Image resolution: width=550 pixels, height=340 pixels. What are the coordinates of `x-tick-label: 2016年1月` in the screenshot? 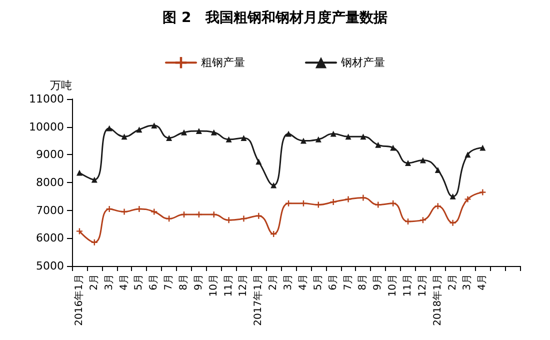 It's located at (78, 300).